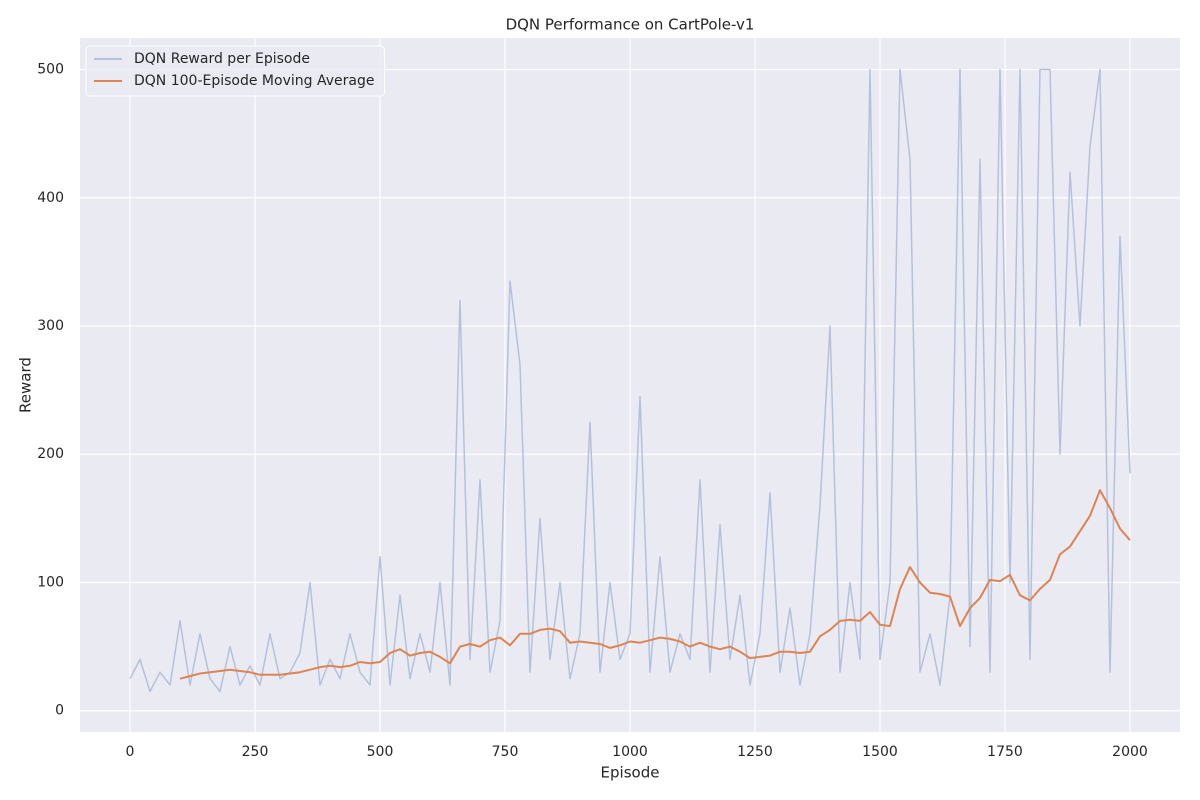 The image size is (1200, 800). I want to click on x-tick-label: 250, so click(255, 752).